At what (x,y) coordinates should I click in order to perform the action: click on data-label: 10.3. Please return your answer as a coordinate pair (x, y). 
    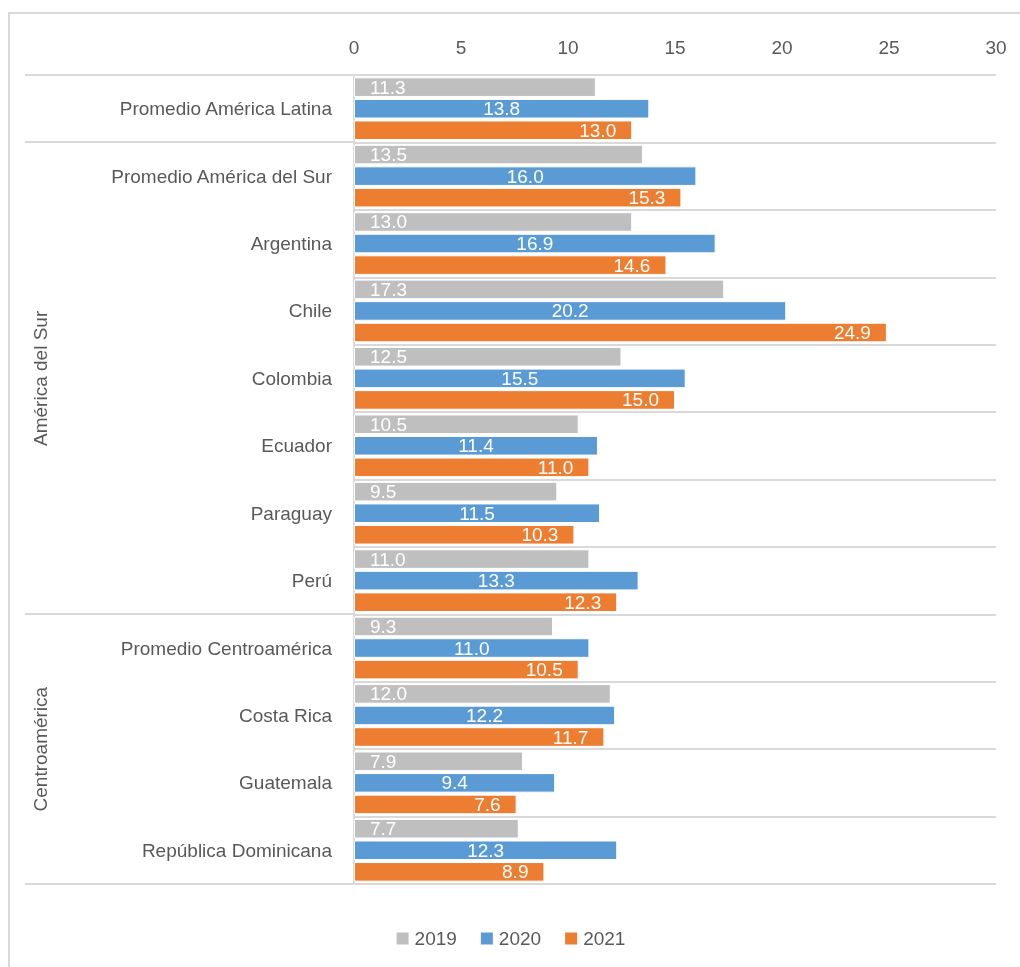
    Looking at the image, I should click on (540, 535).